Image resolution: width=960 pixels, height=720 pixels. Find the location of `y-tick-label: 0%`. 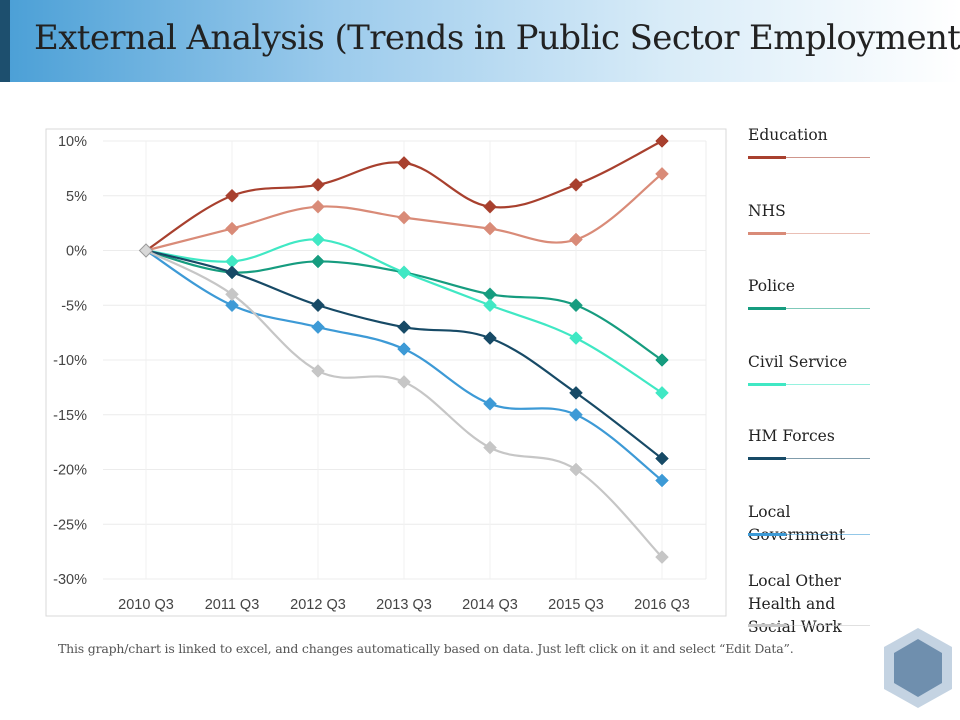

y-tick-label: 0% is located at coordinates (76, 252).